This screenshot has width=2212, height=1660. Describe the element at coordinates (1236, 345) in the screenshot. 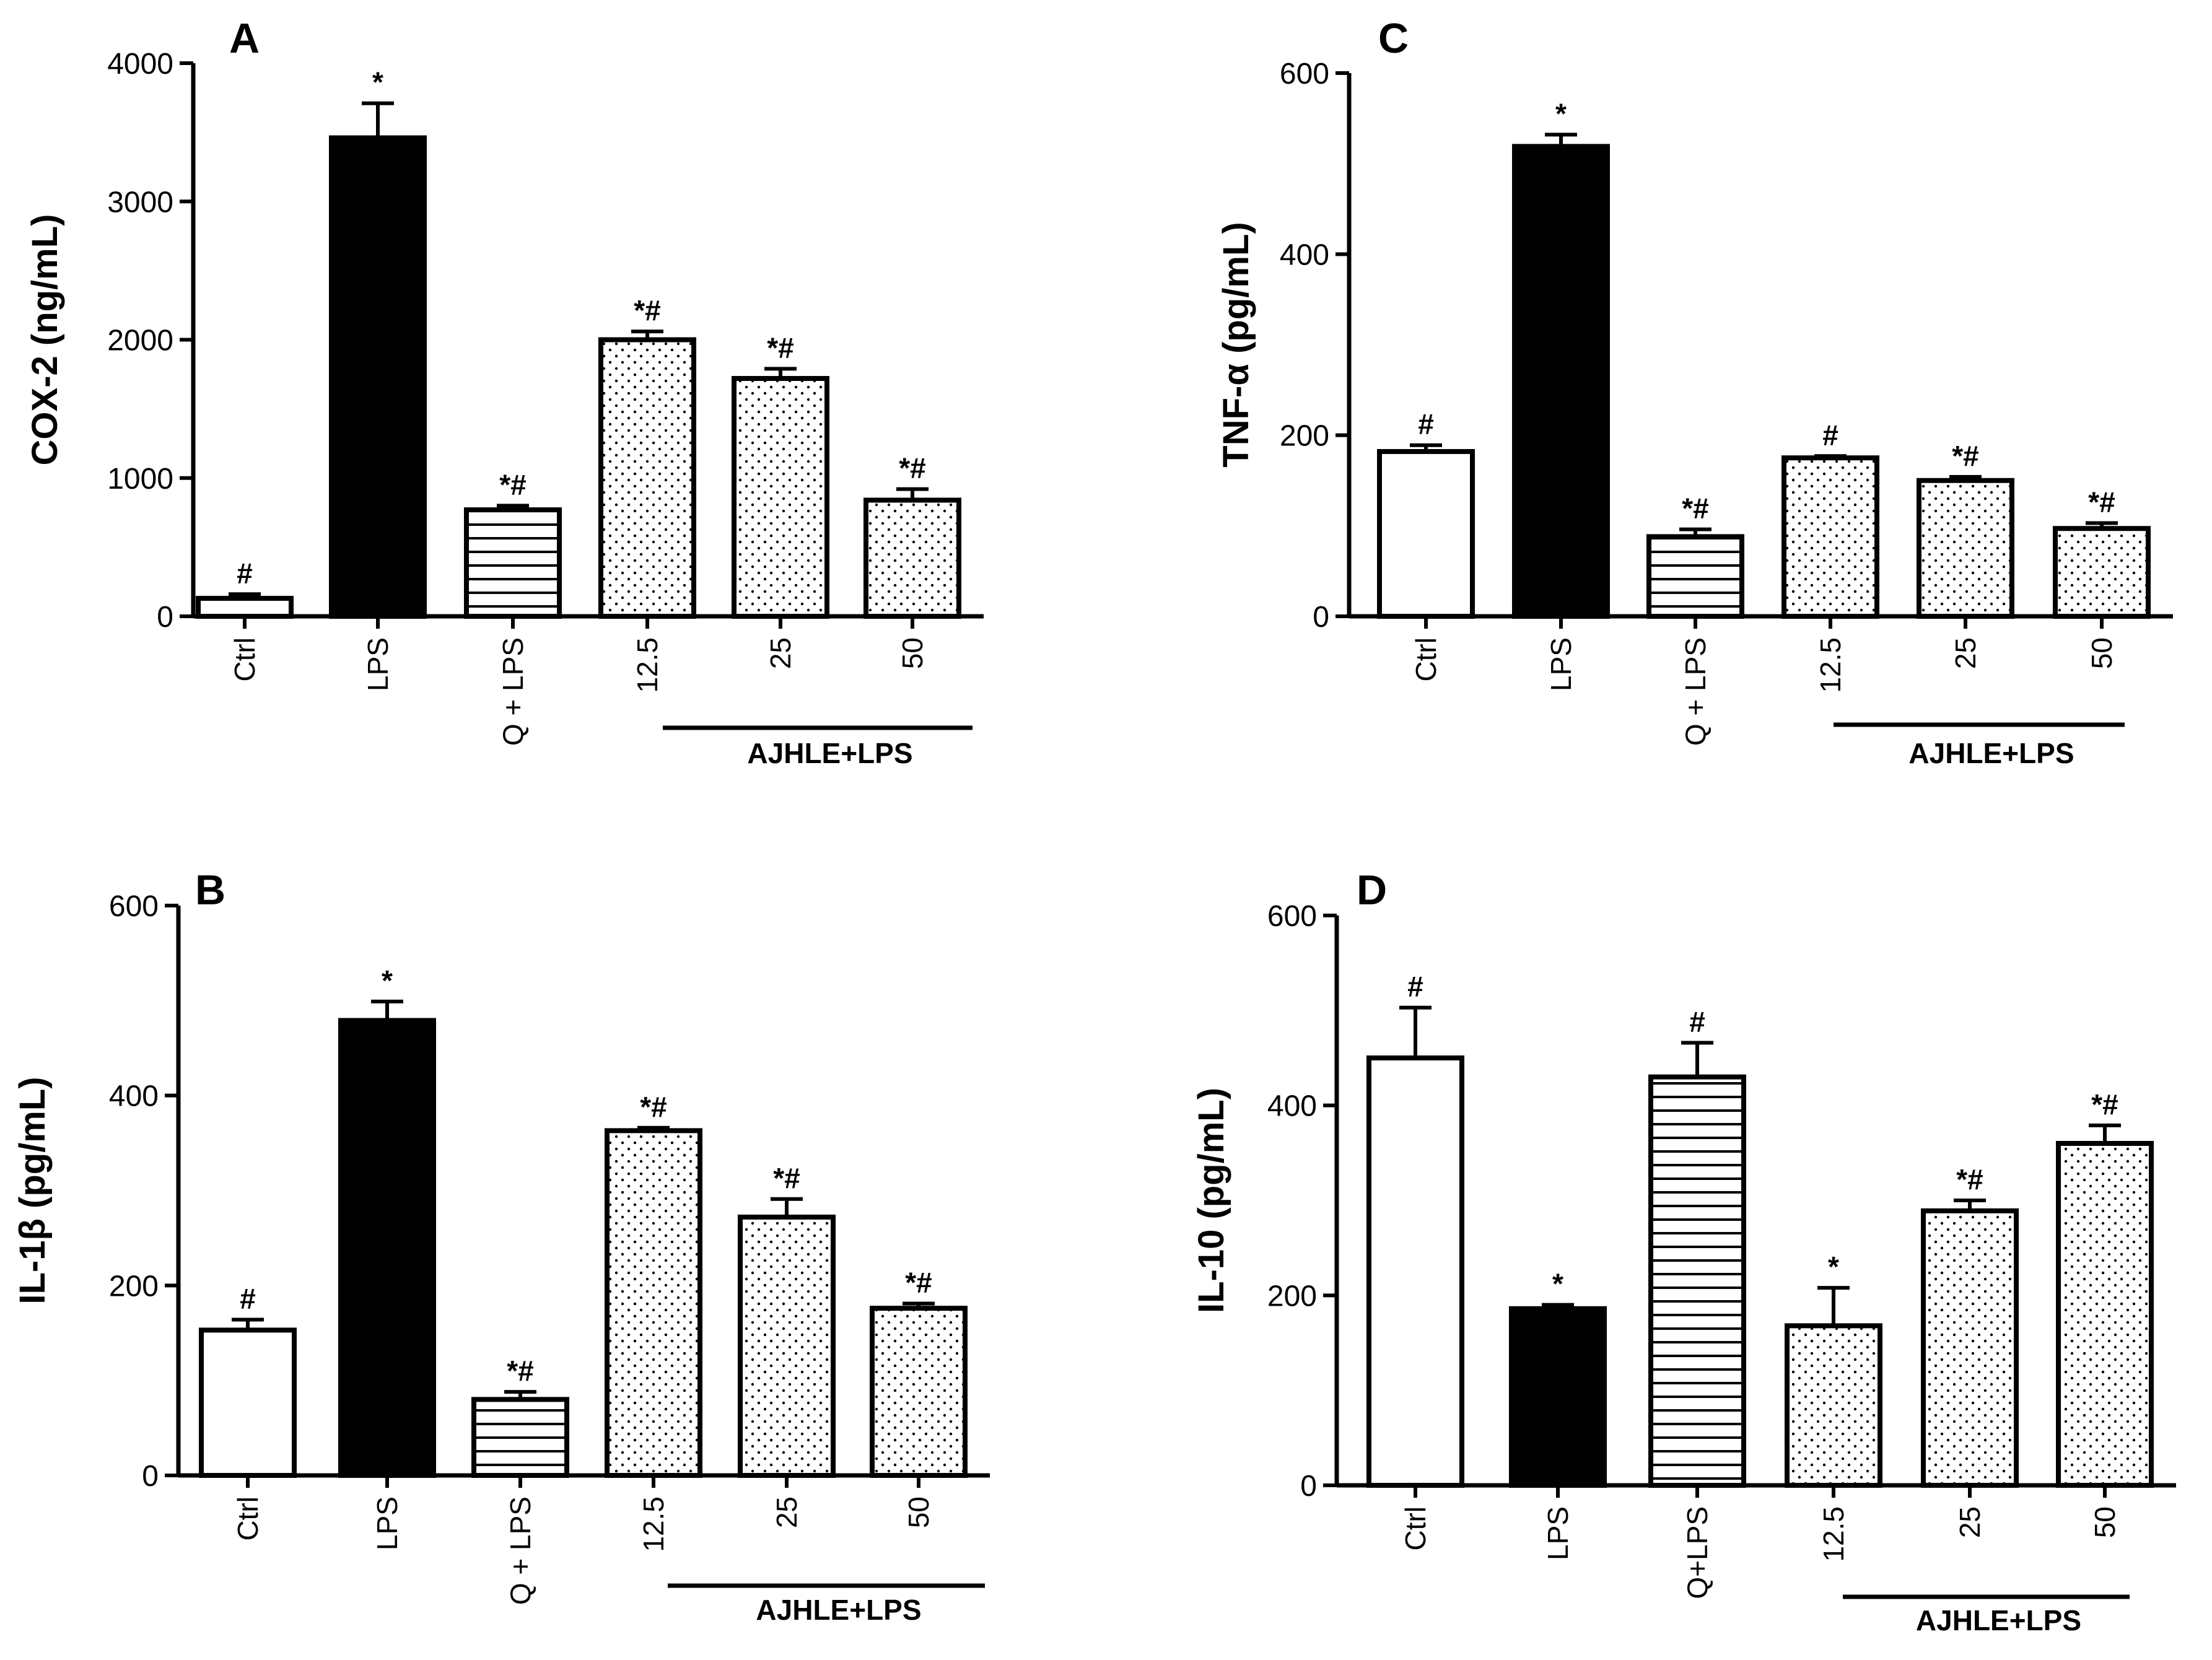

I see `y-axis-title: TNF-α (pg/mL)` at that location.